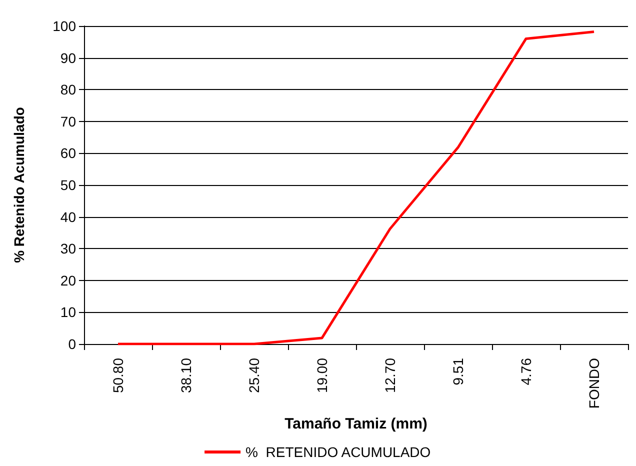 The width and height of the screenshot is (636, 466). What do you see at coordinates (186, 376) in the screenshot?
I see `x-tick-label: 38.10` at bounding box center [186, 376].